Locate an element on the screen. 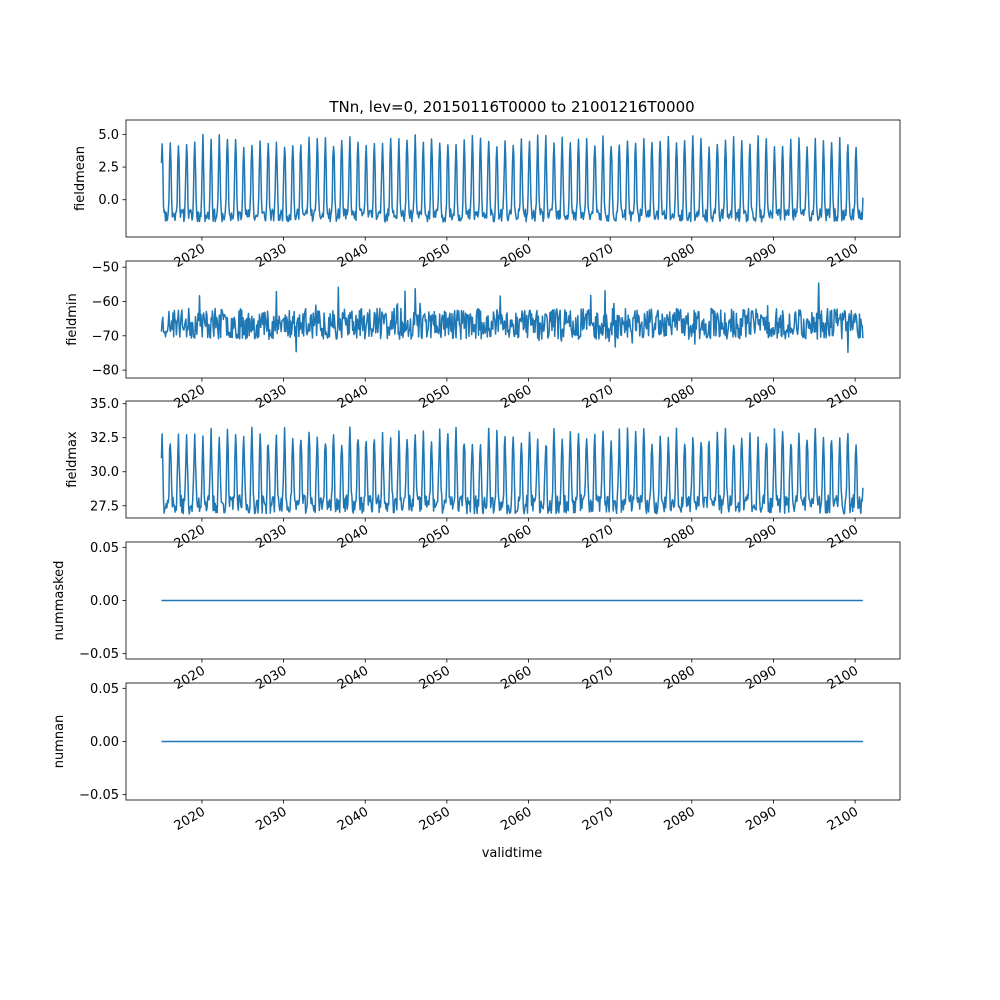 This screenshot has height=1000, width=1000. y-tick-label: −80 is located at coordinates (105, 371).